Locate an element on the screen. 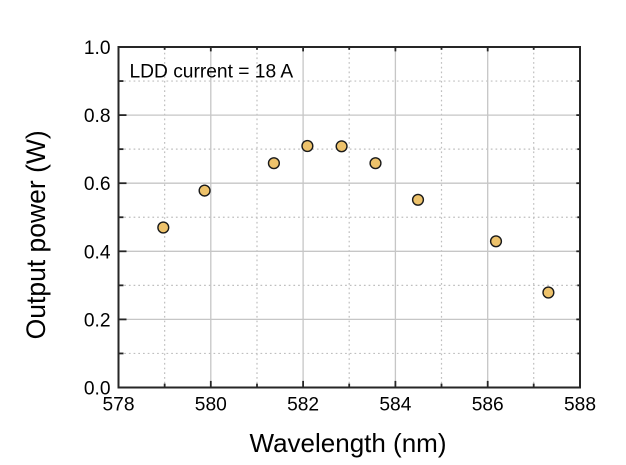 Image resolution: width=626 pixels, height=465 pixels. svg-text: Output power (W) is located at coordinates (36, 234).